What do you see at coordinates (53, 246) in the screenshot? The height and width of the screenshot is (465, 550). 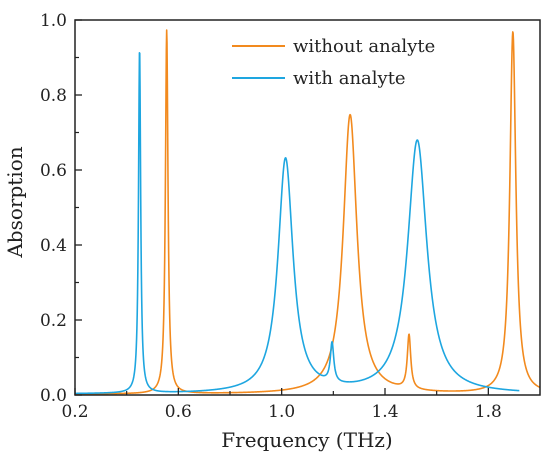 I see `y-tick-label: 0.4` at bounding box center [53, 246].